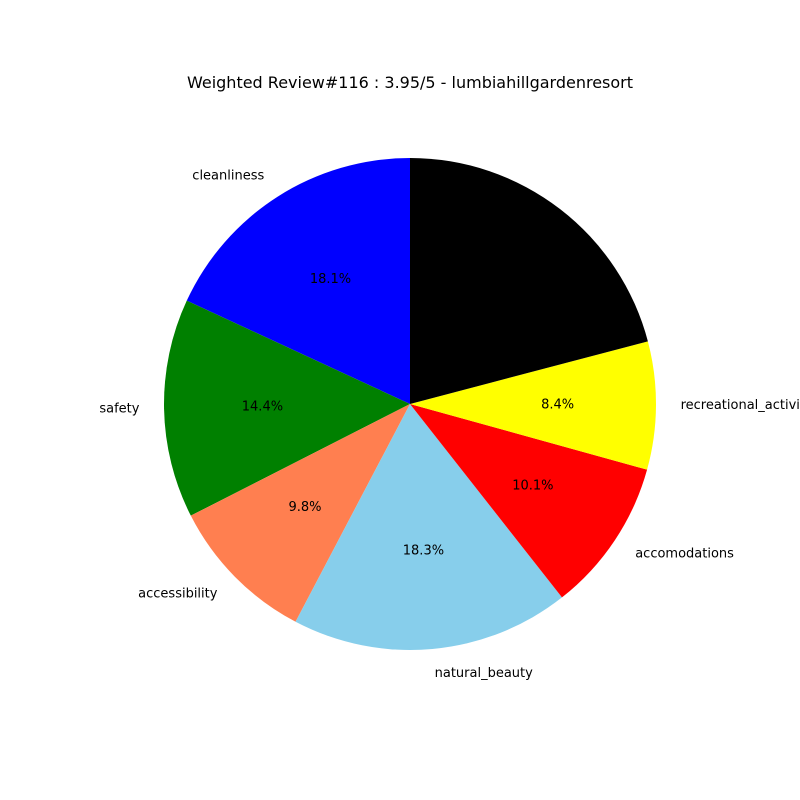 The height and width of the screenshot is (800, 800). What do you see at coordinates (423, 550) in the screenshot?
I see `slice-percent-natural-beauty: 18.3%` at bounding box center [423, 550].